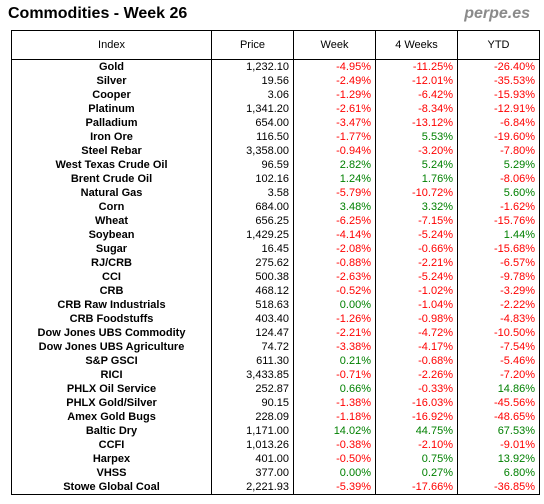 This screenshot has height=504, width=544. Describe the element at coordinates (111, 123) in the screenshot. I see `index-name-cell: Palladium` at that location.